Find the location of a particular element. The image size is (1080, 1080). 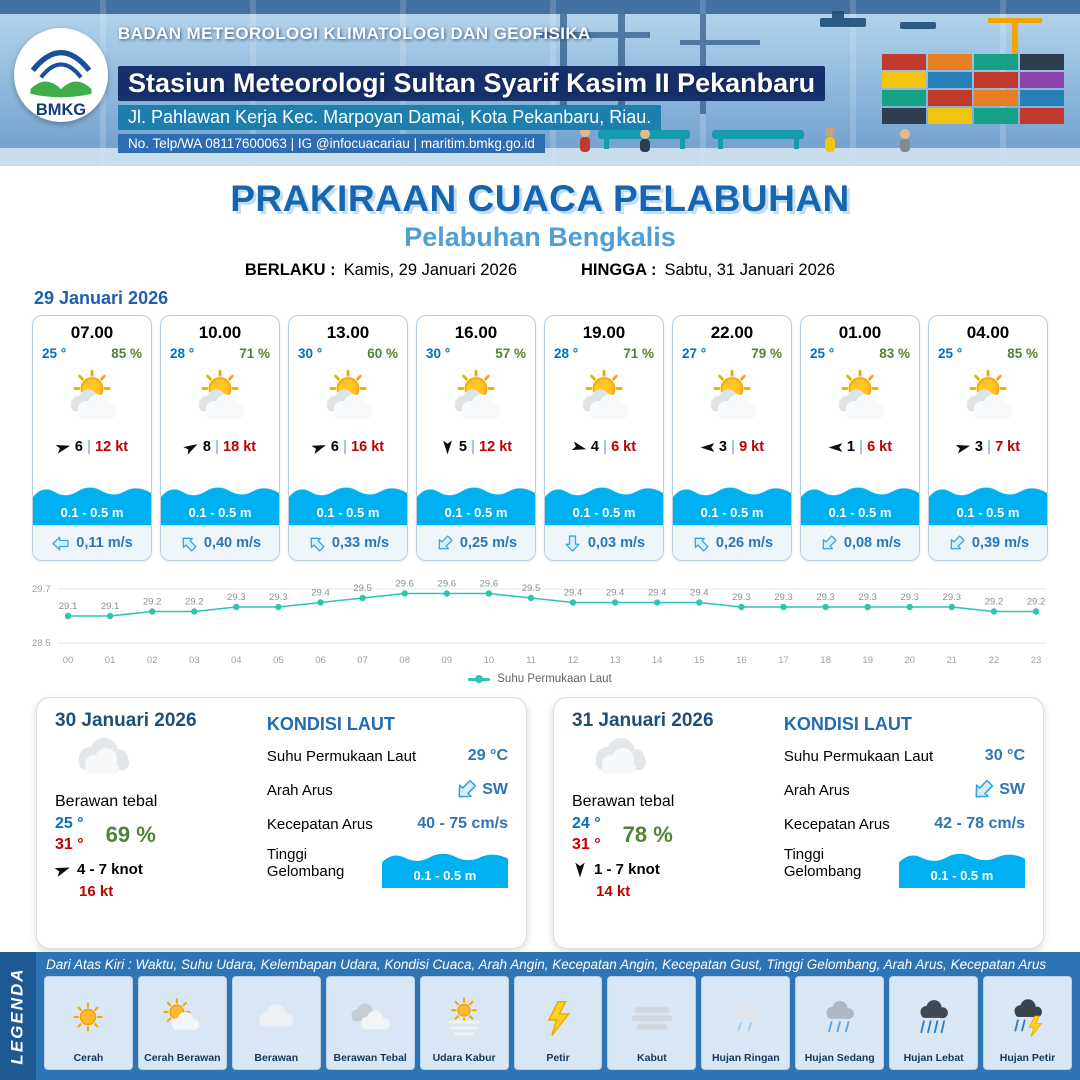

svg-text: 29.1 is located at coordinates (110, 606).